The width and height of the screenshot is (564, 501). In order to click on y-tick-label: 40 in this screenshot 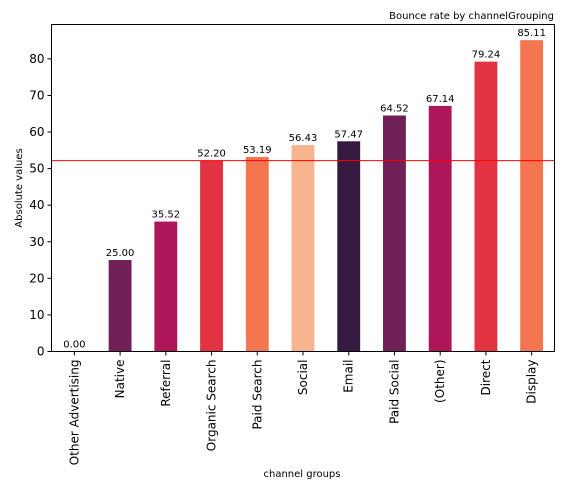, I will do `click(36, 205)`.